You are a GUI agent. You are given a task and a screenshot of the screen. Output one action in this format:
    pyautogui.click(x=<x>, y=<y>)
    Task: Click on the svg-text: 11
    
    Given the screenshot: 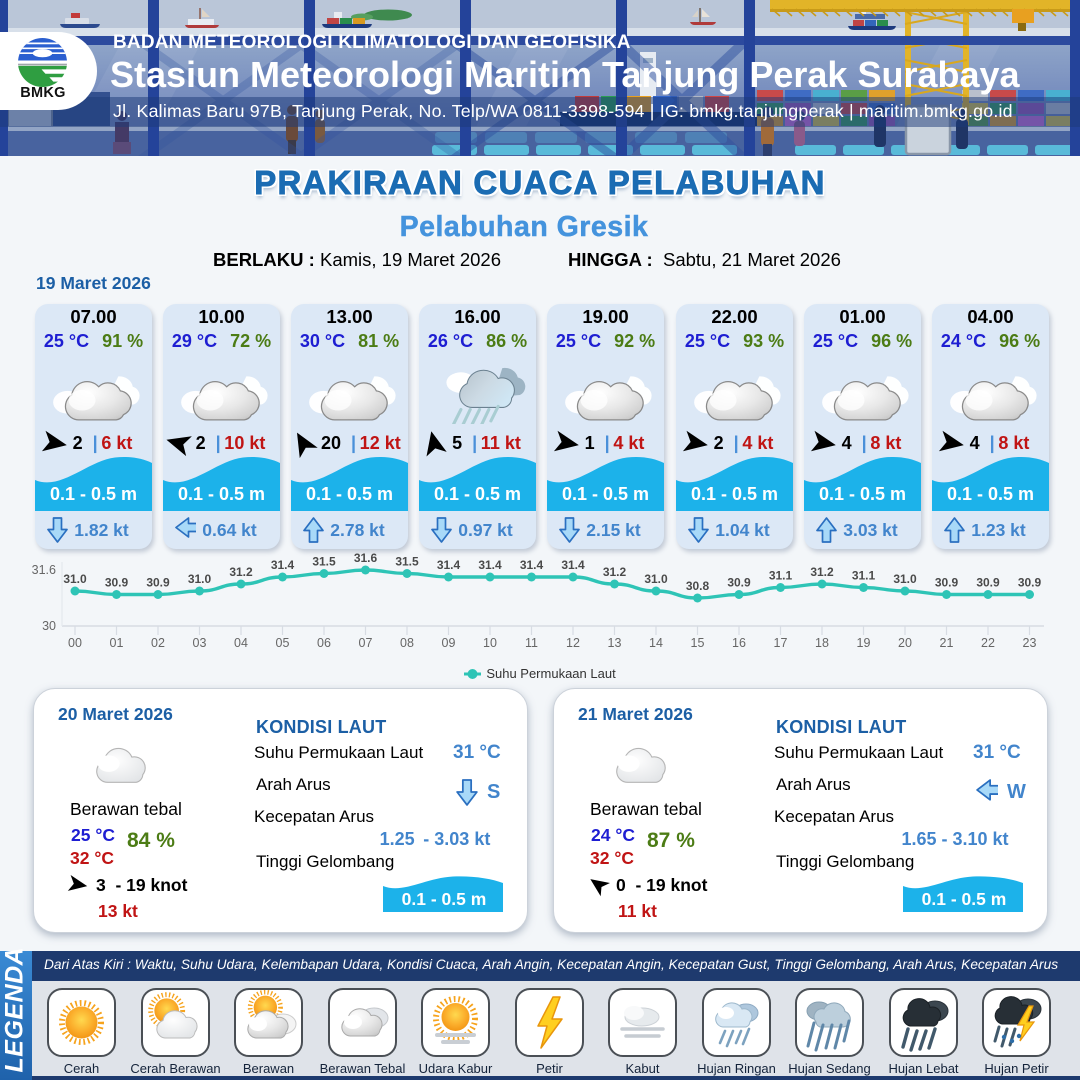 What is the action you would take?
    pyautogui.click(x=531, y=643)
    